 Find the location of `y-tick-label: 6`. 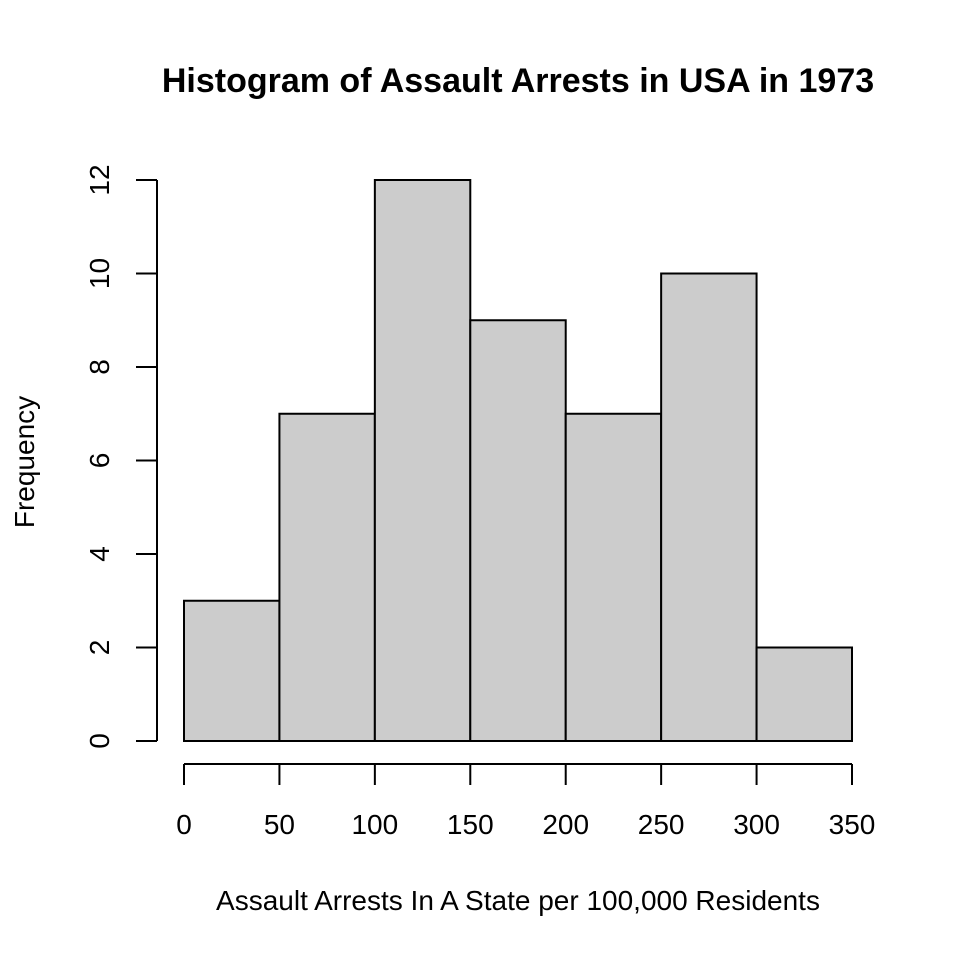

y-tick-label: 6 is located at coordinates (99, 461).